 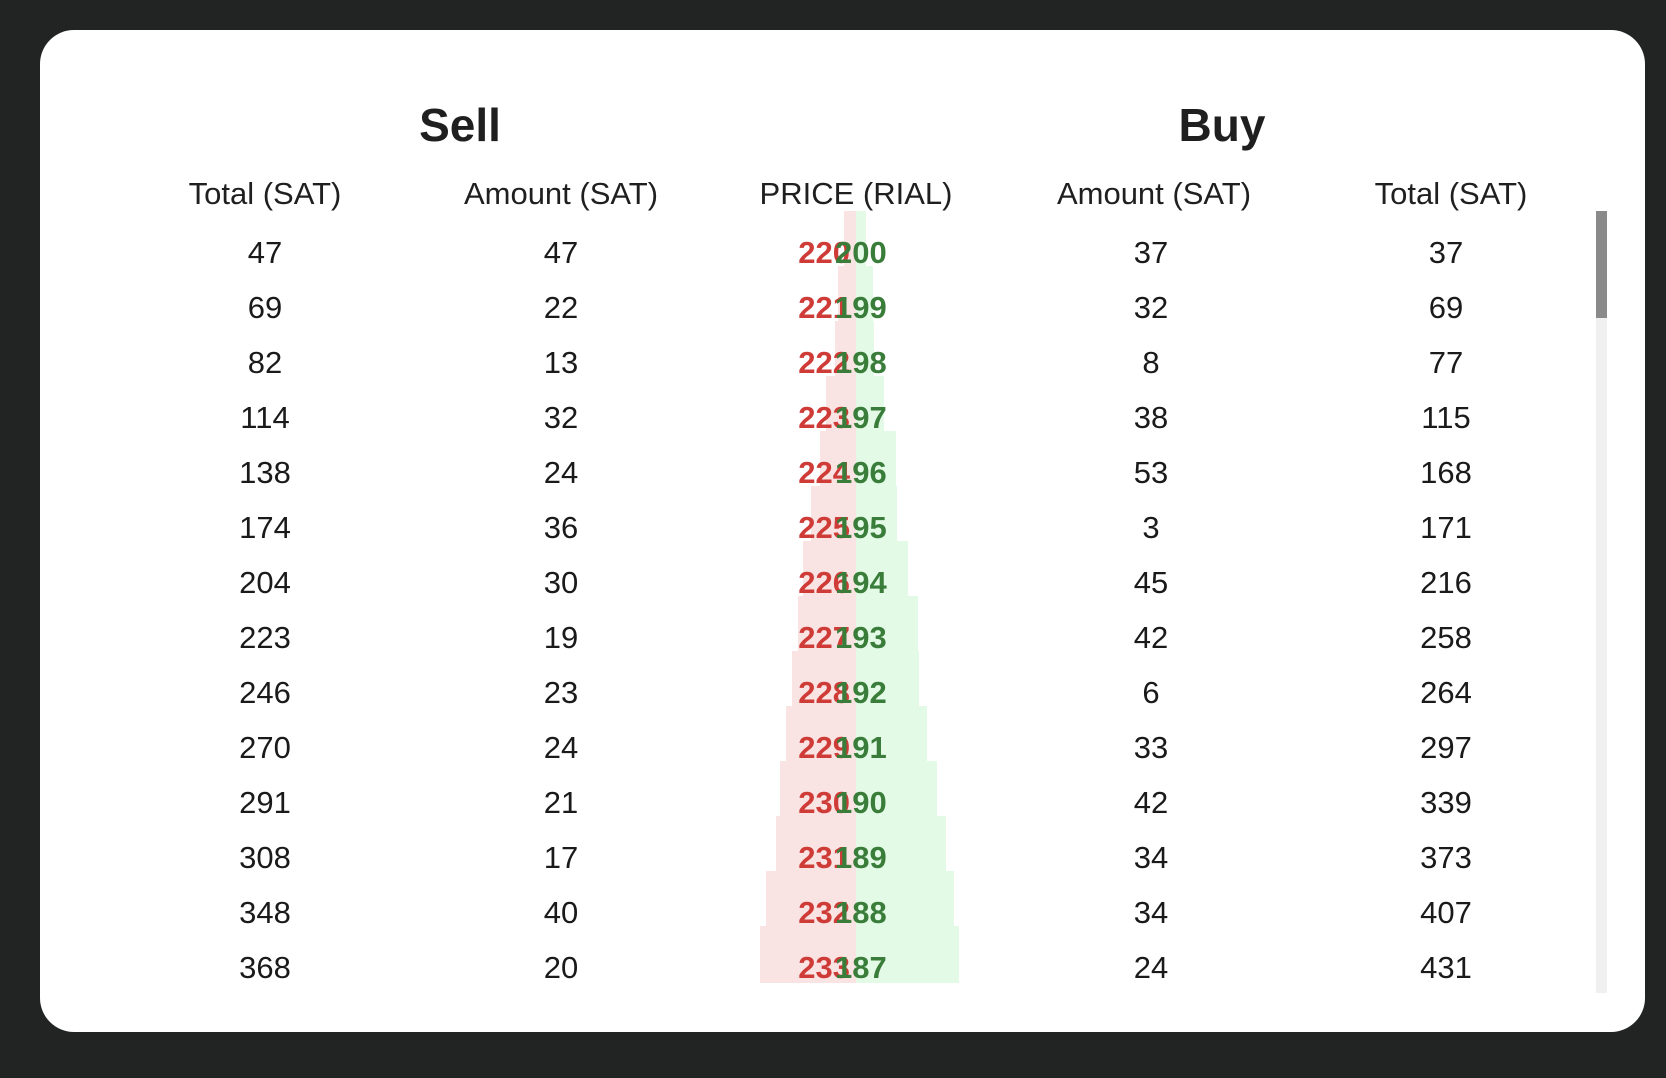 What do you see at coordinates (824, 747) in the screenshot?
I see `sell-price-cell: 229` at bounding box center [824, 747].